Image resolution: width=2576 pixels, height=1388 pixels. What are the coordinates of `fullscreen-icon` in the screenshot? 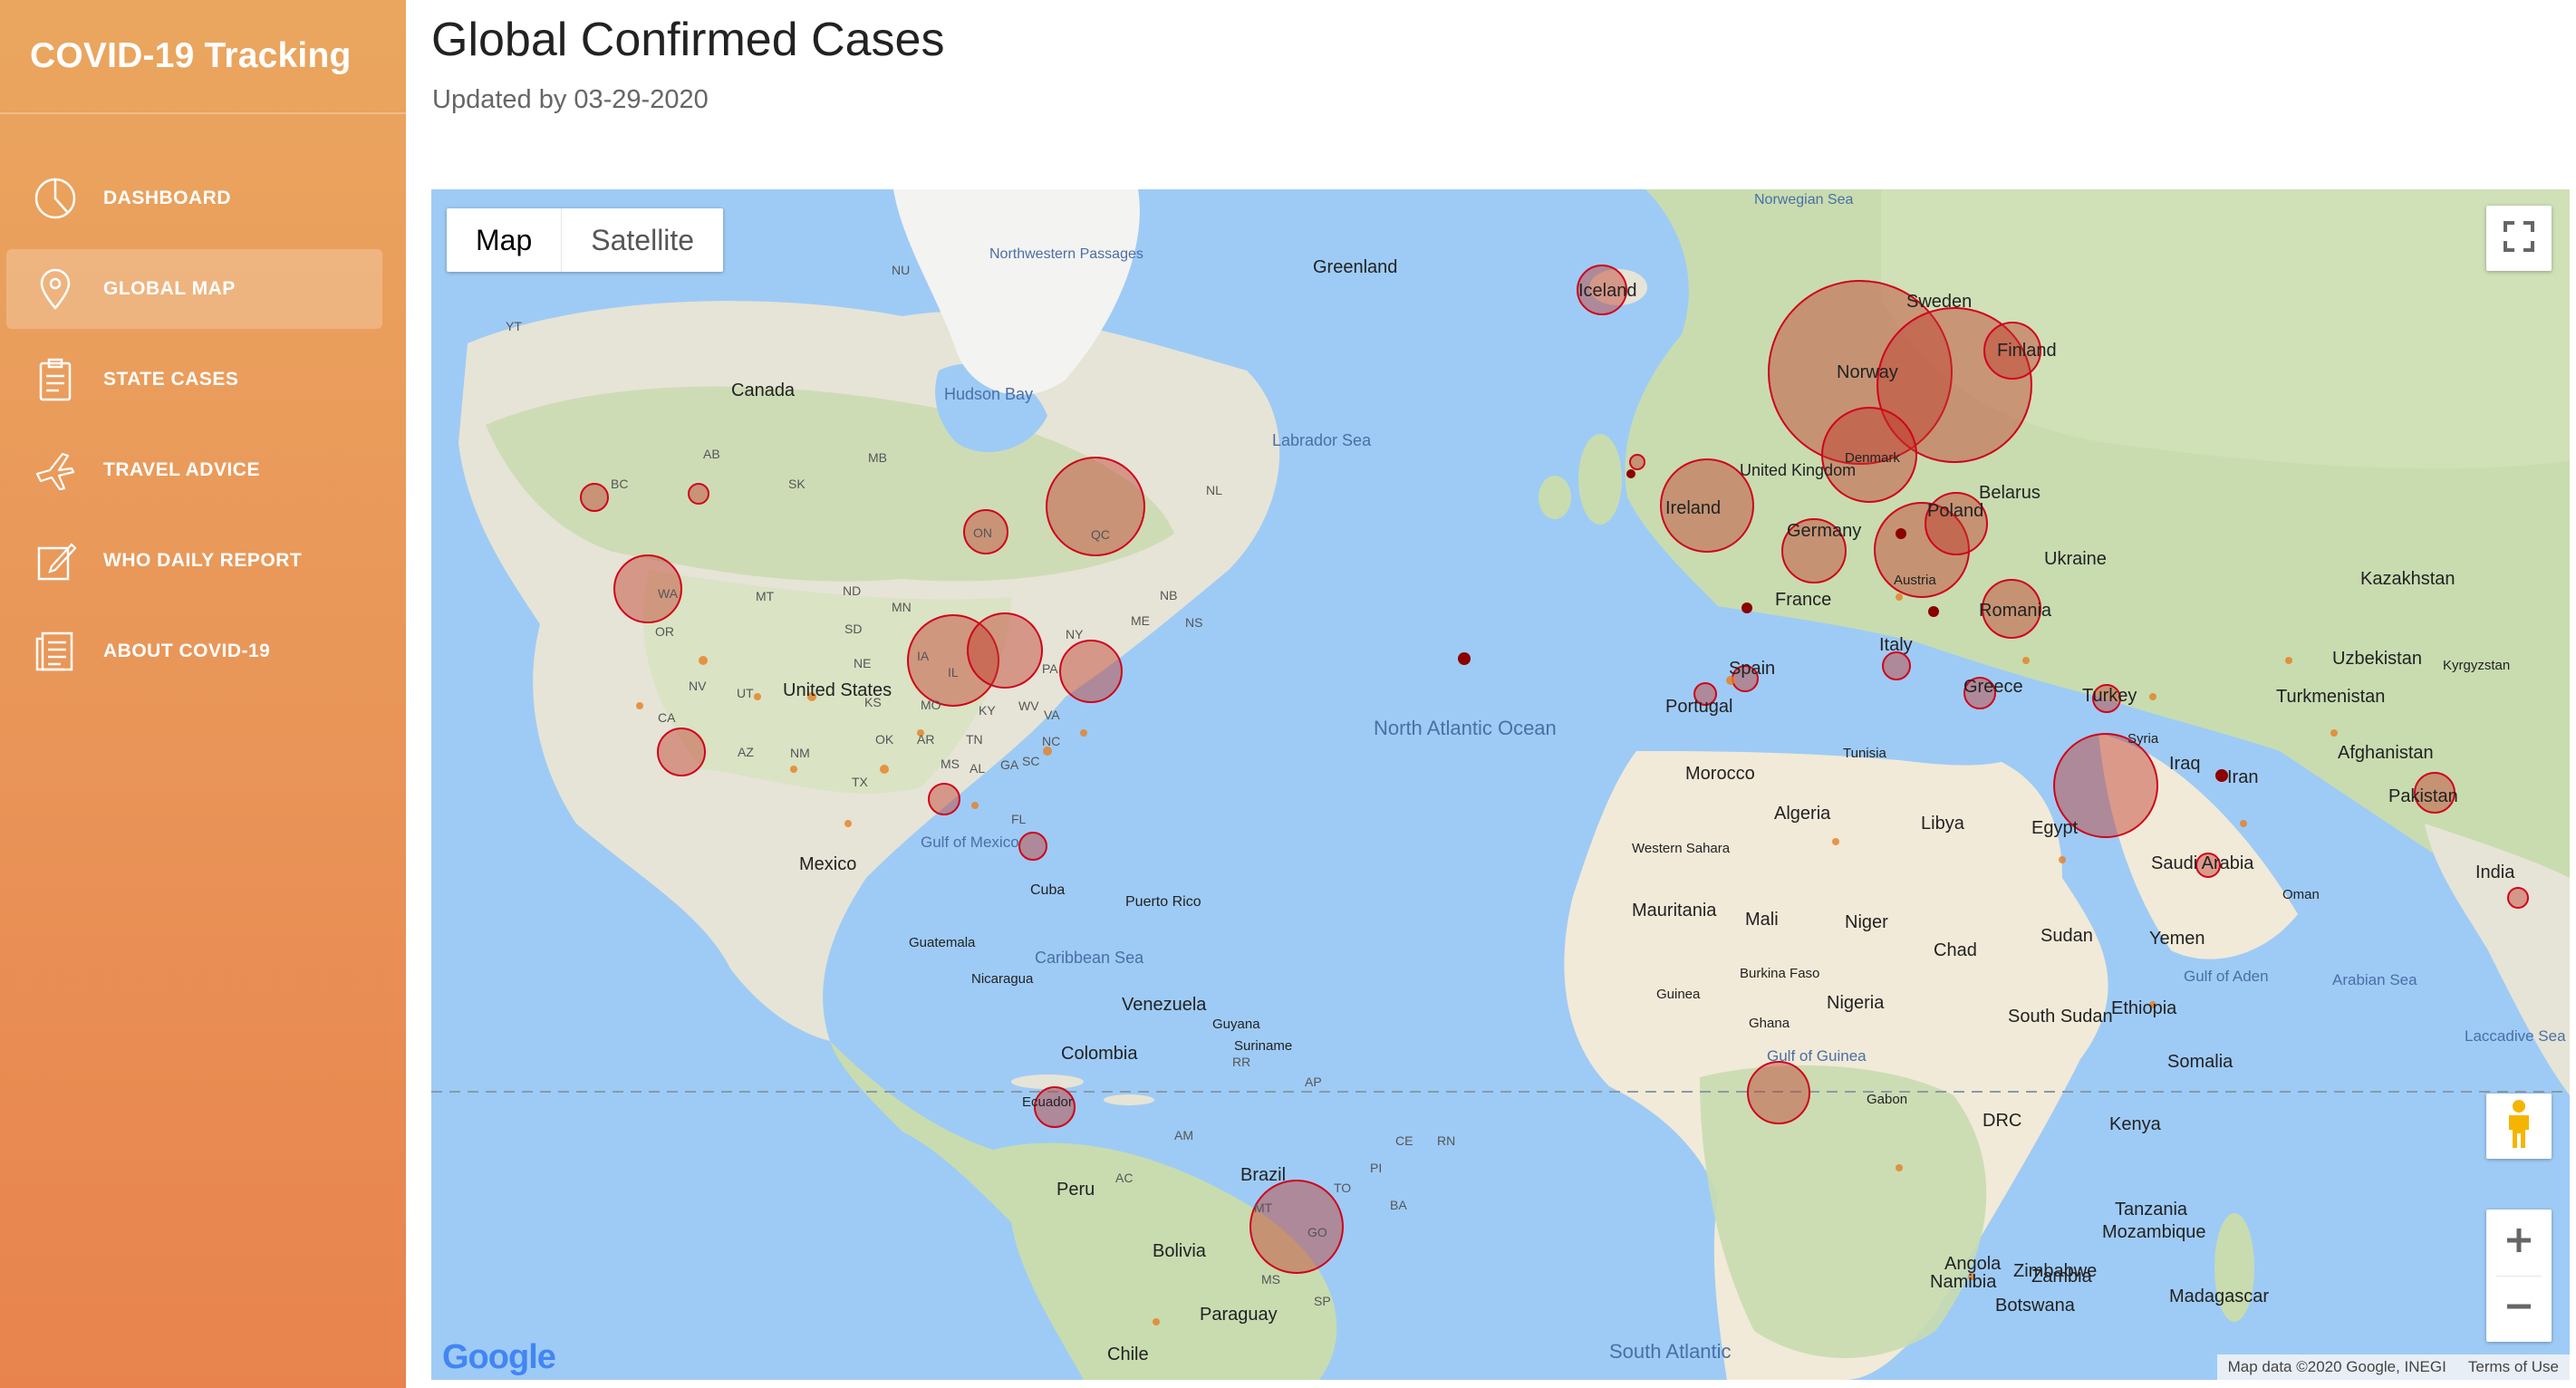 It's located at (2519, 238).